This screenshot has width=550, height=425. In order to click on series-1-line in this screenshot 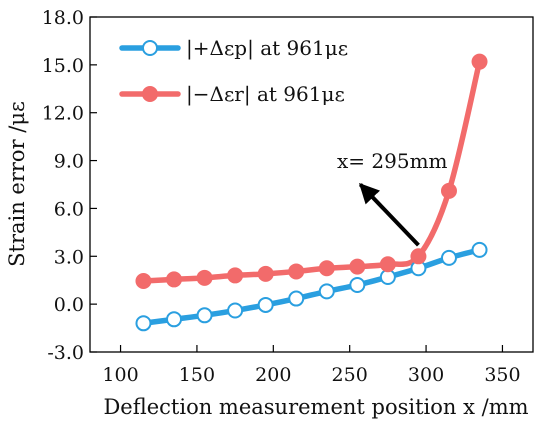, I will do `click(311, 287)`.